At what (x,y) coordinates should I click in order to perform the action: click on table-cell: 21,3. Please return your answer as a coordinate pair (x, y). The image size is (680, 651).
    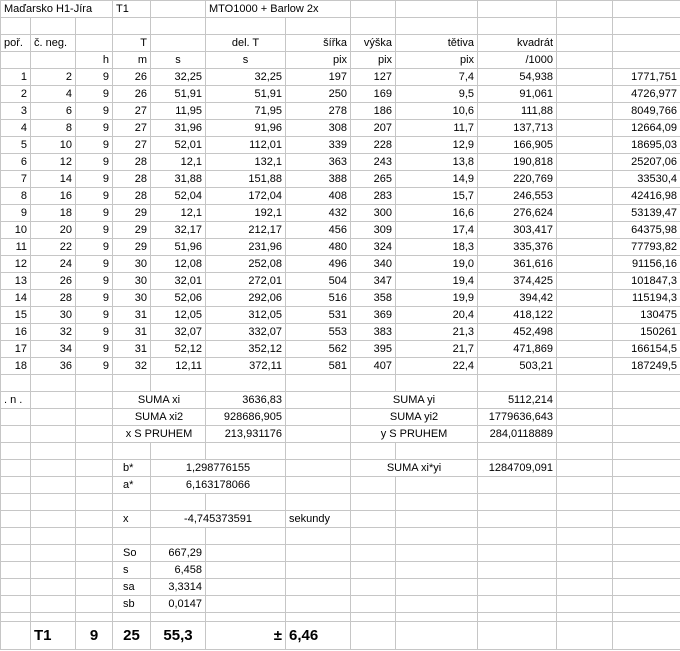
    Looking at the image, I should click on (437, 332).